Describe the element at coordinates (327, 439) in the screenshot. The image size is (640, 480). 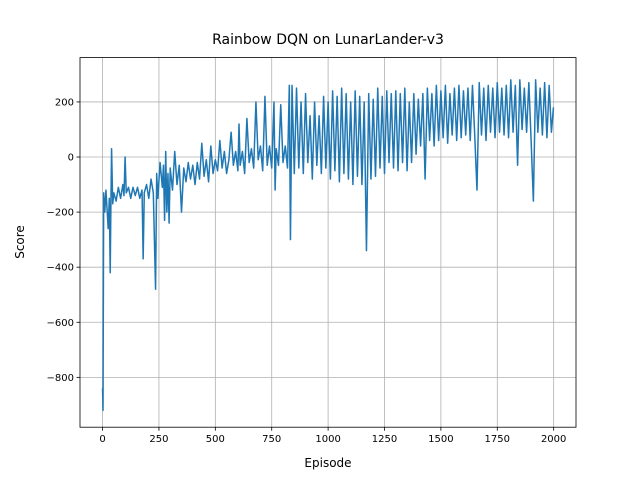
I see `x-tick-label: 1000` at that location.